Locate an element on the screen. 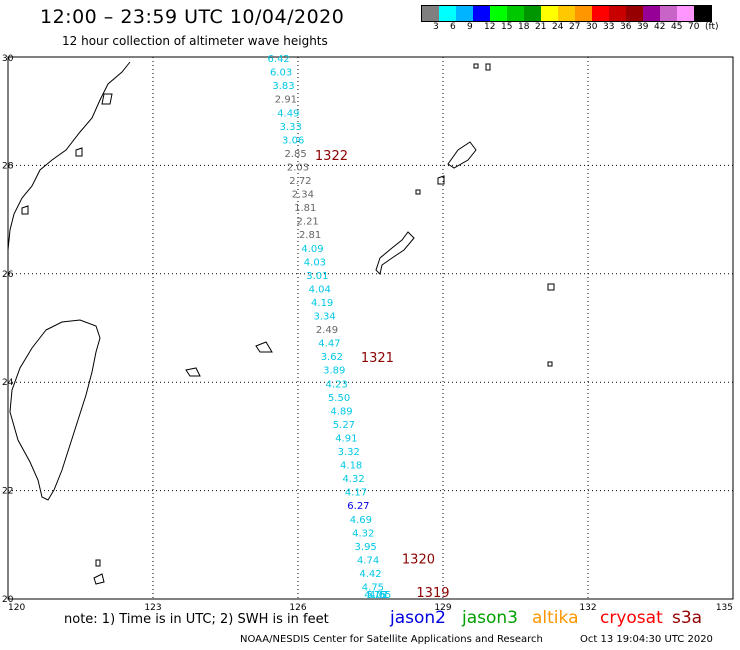 The width and height of the screenshot is (740, 650). colorbar-label: 12 is located at coordinates (490, 27).